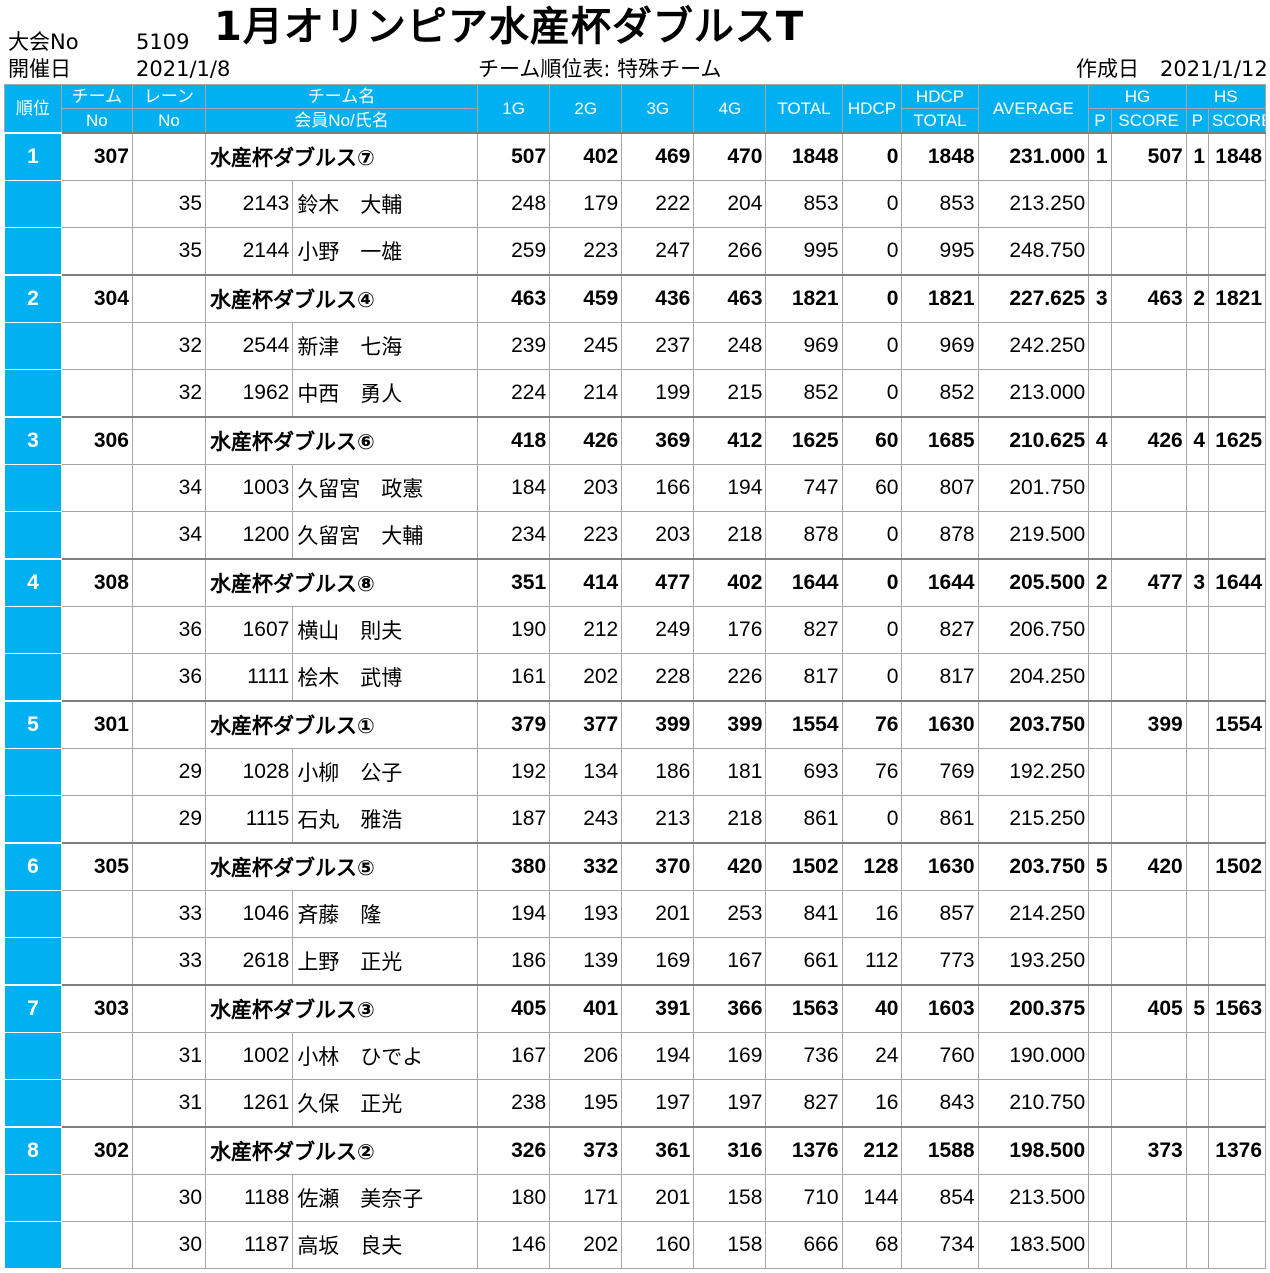  Describe the element at coordinates (96, 96) in the screenshot. I see `col-team-no-top: チーム` at that location.